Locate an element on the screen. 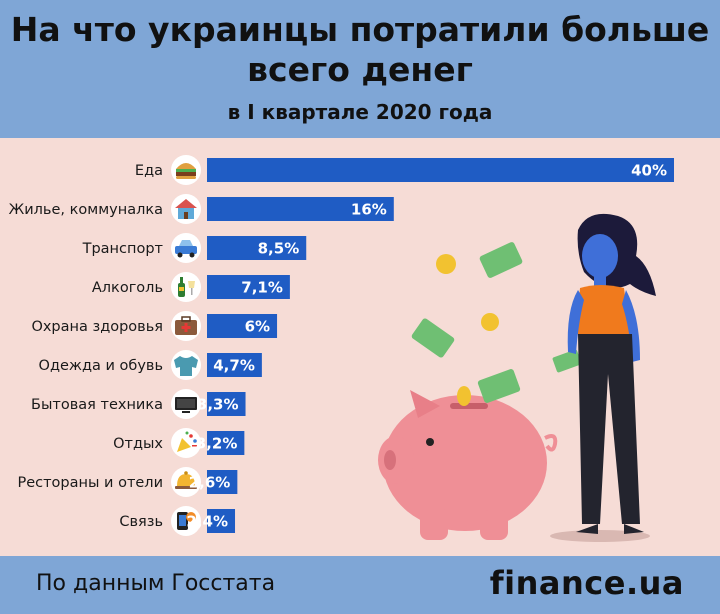 The height and width of the screenshot is (614, 720). money-bill-icon is located at coordinates (496, 322).